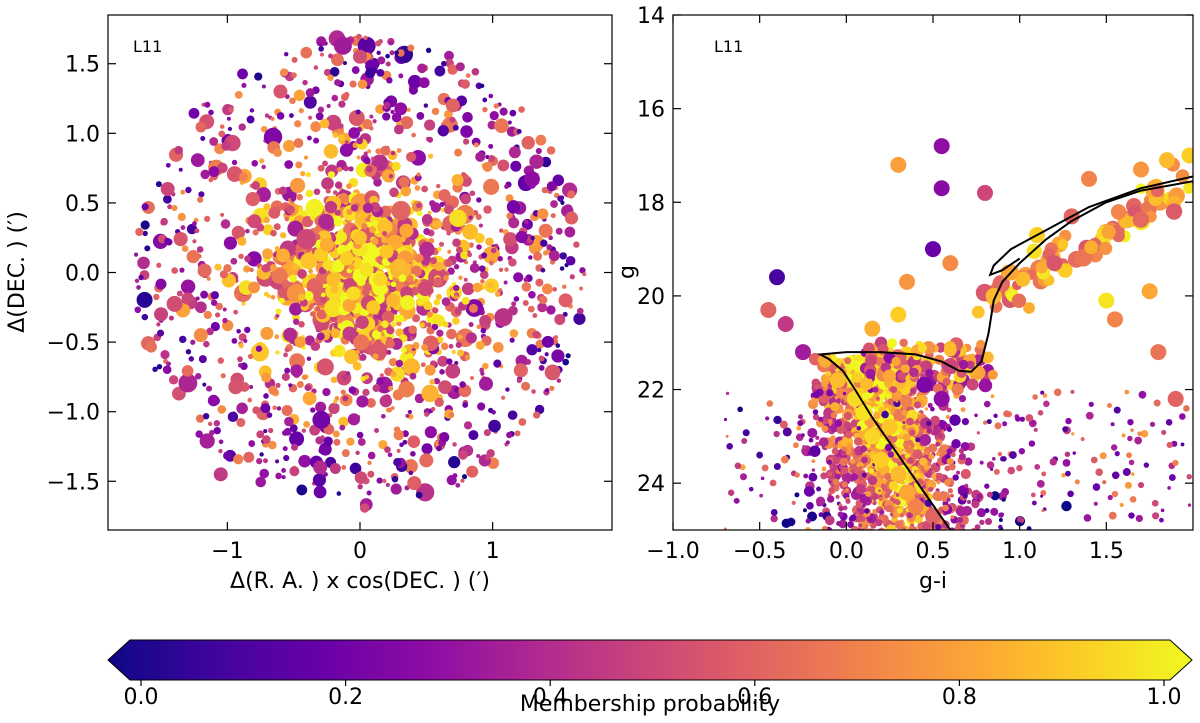  Describe the element at coordinates (933, 581) in the screenshot. I see `right-x-axis-label: g-i` at that location.